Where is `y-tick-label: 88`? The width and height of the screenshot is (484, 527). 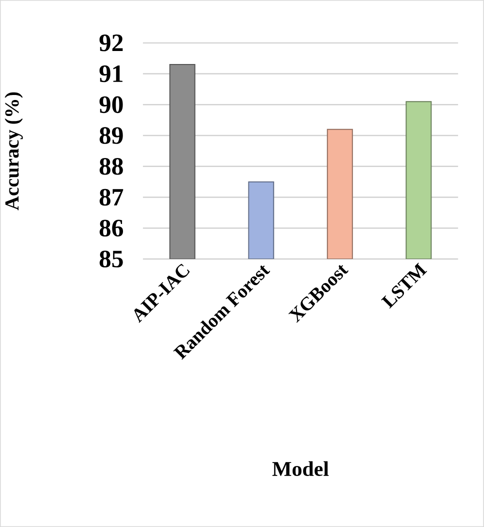 y-tick-label: 88 is located at coordinates (111, 166).